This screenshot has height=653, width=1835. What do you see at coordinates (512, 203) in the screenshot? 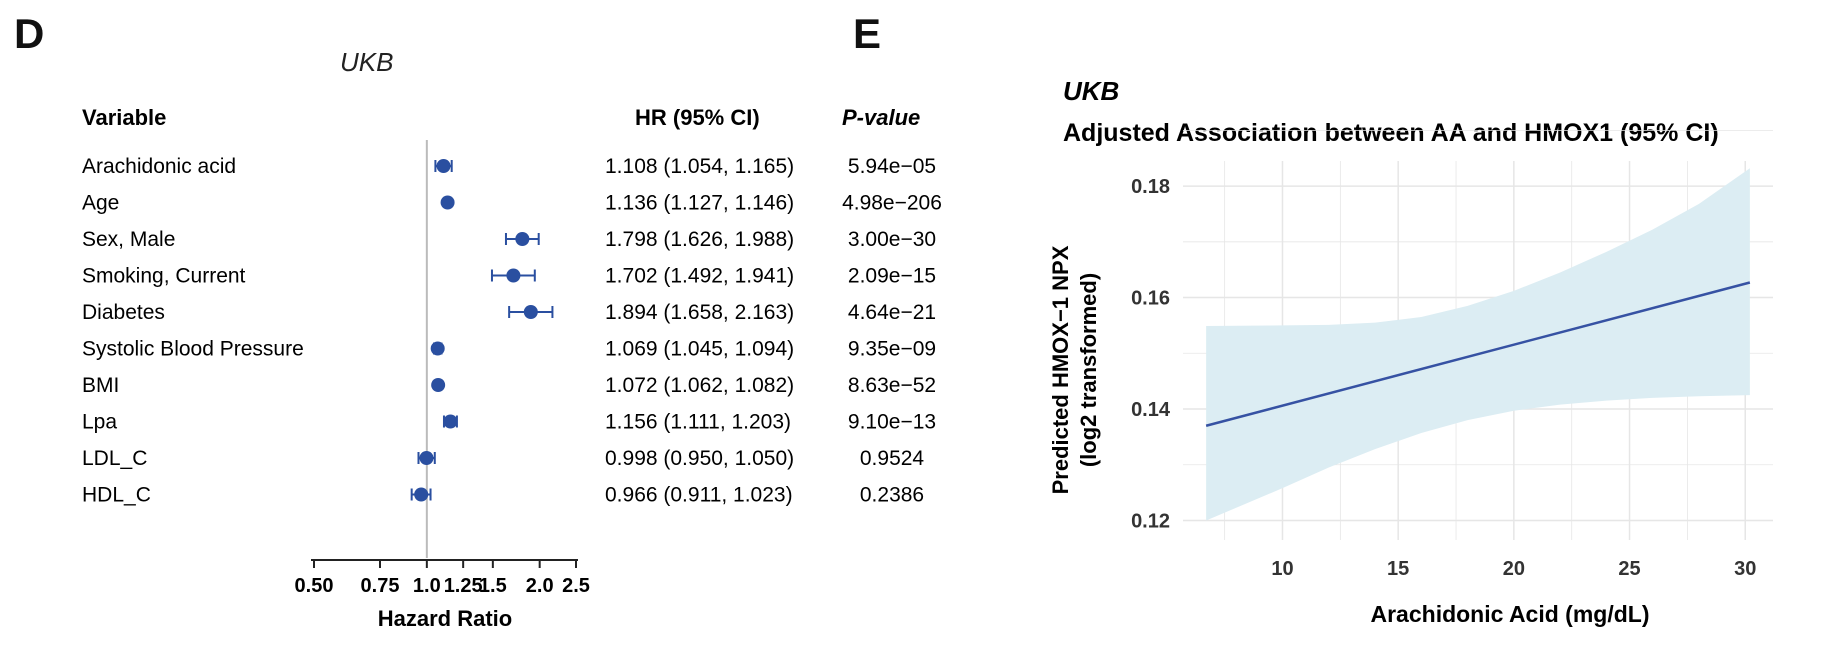
I see `forest-row: Age 1.136 (1.127, 1.146) 4.98e−206` at bounding box center [512, 203].